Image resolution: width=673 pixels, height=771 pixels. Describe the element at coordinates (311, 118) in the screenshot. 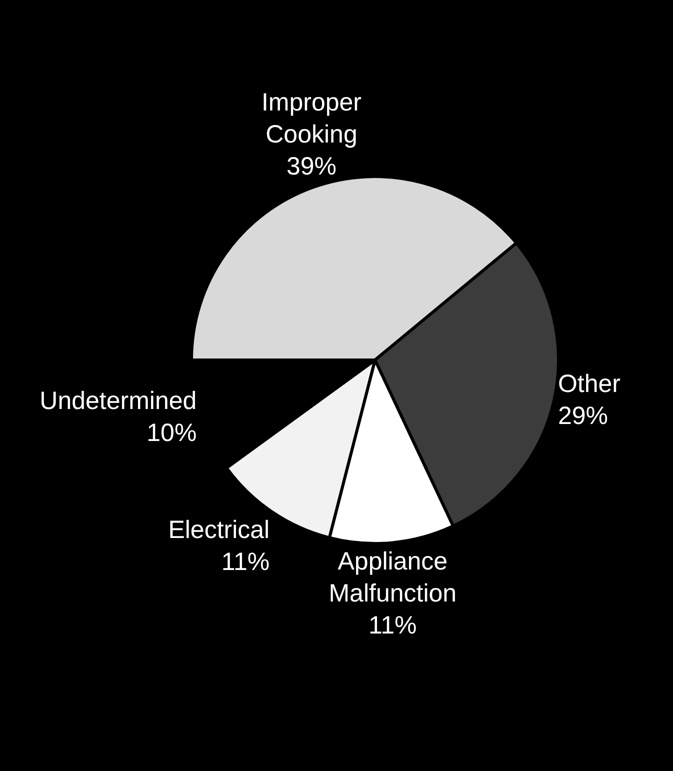

I see `slice-label: Improper Cooking` at that location.